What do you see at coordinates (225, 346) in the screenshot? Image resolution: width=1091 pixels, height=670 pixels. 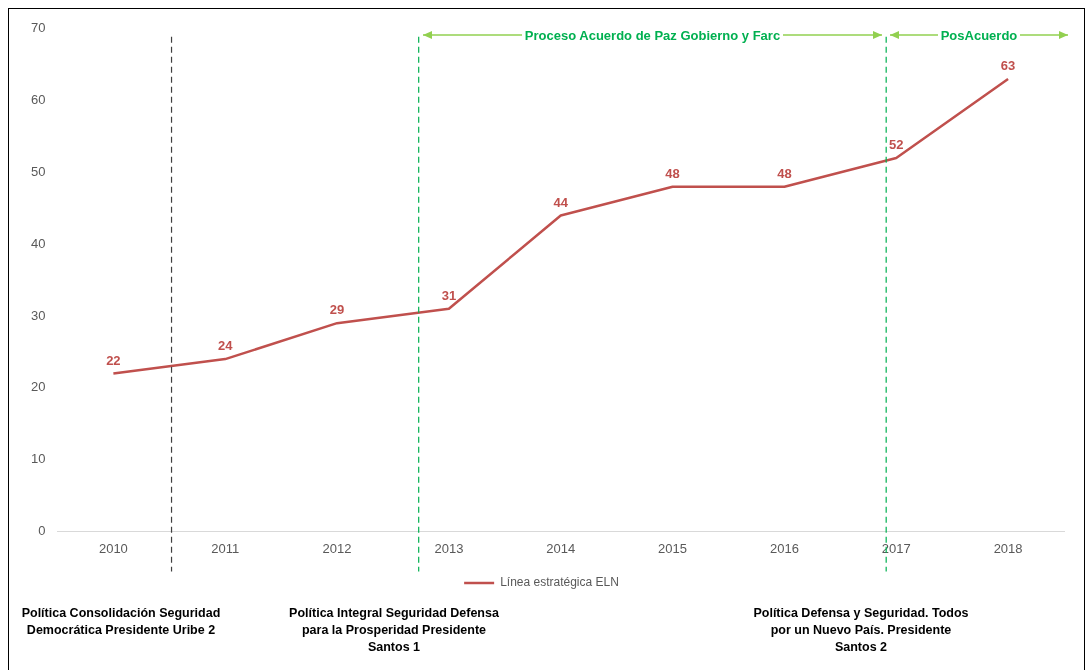 I see `data-label: 24` at bounding box center [225, 346].